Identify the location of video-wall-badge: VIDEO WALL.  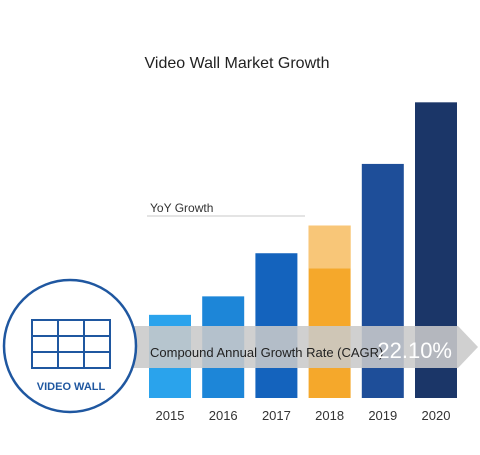
(70, 346).